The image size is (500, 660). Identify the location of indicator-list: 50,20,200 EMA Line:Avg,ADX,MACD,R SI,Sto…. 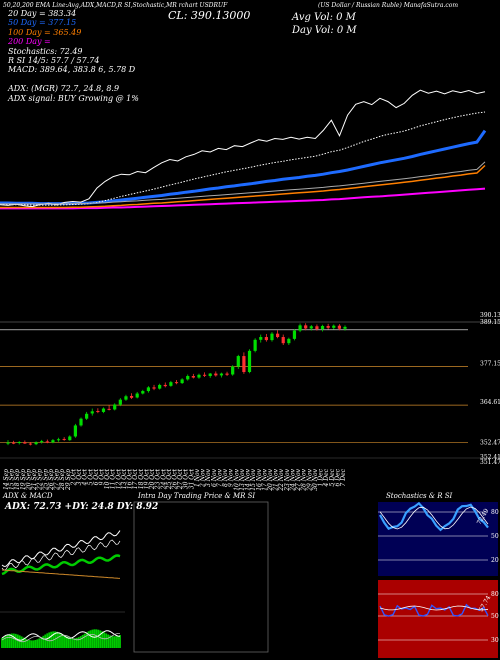
(115, 5).